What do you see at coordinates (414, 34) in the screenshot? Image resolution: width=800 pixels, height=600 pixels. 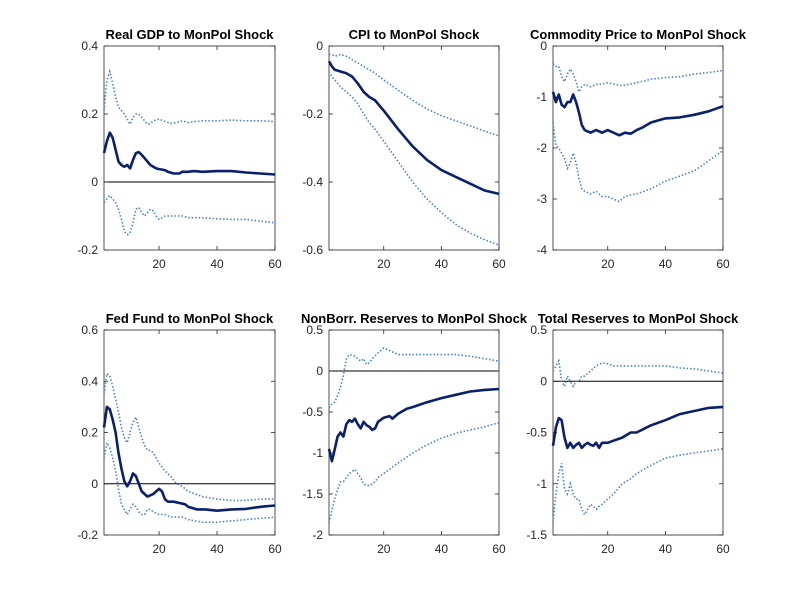 I see `chart-title: CPI to MonPol Shock` at bounding box center [414, 34].